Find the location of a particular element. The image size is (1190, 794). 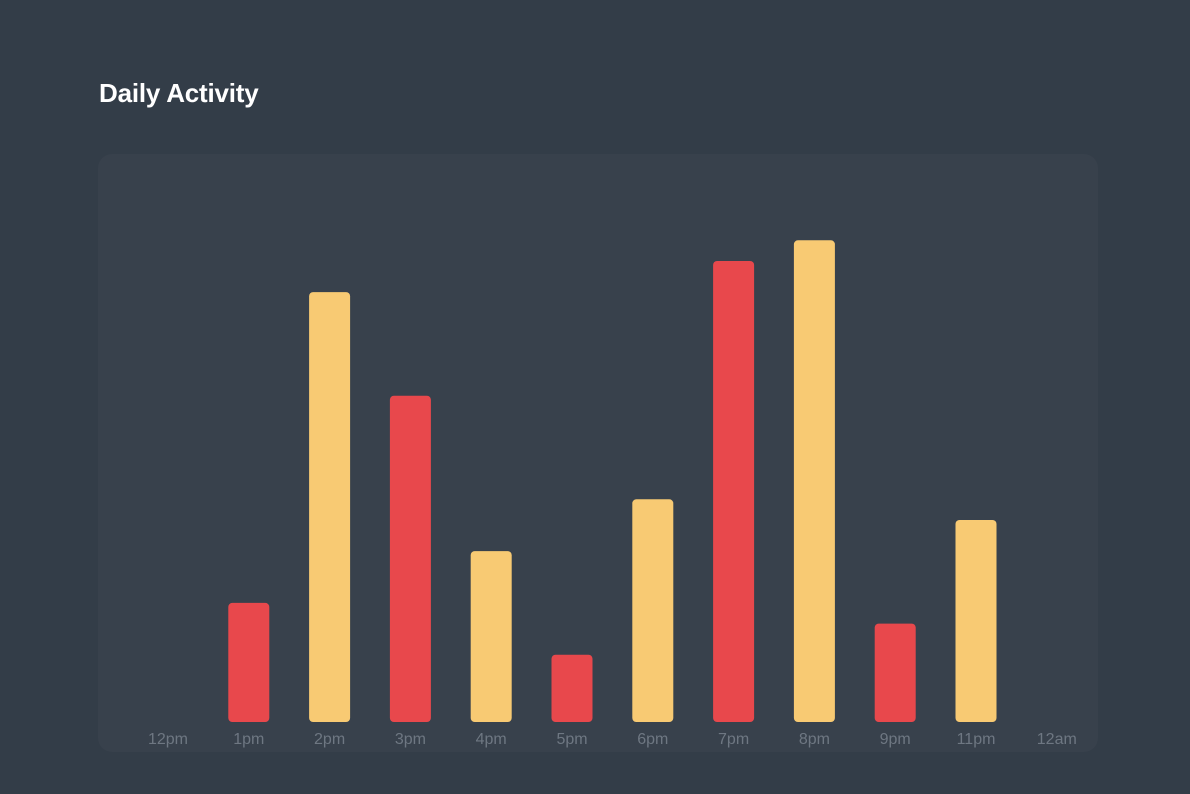

x-tick-label: 4pm is located at coordinates (491, 739).